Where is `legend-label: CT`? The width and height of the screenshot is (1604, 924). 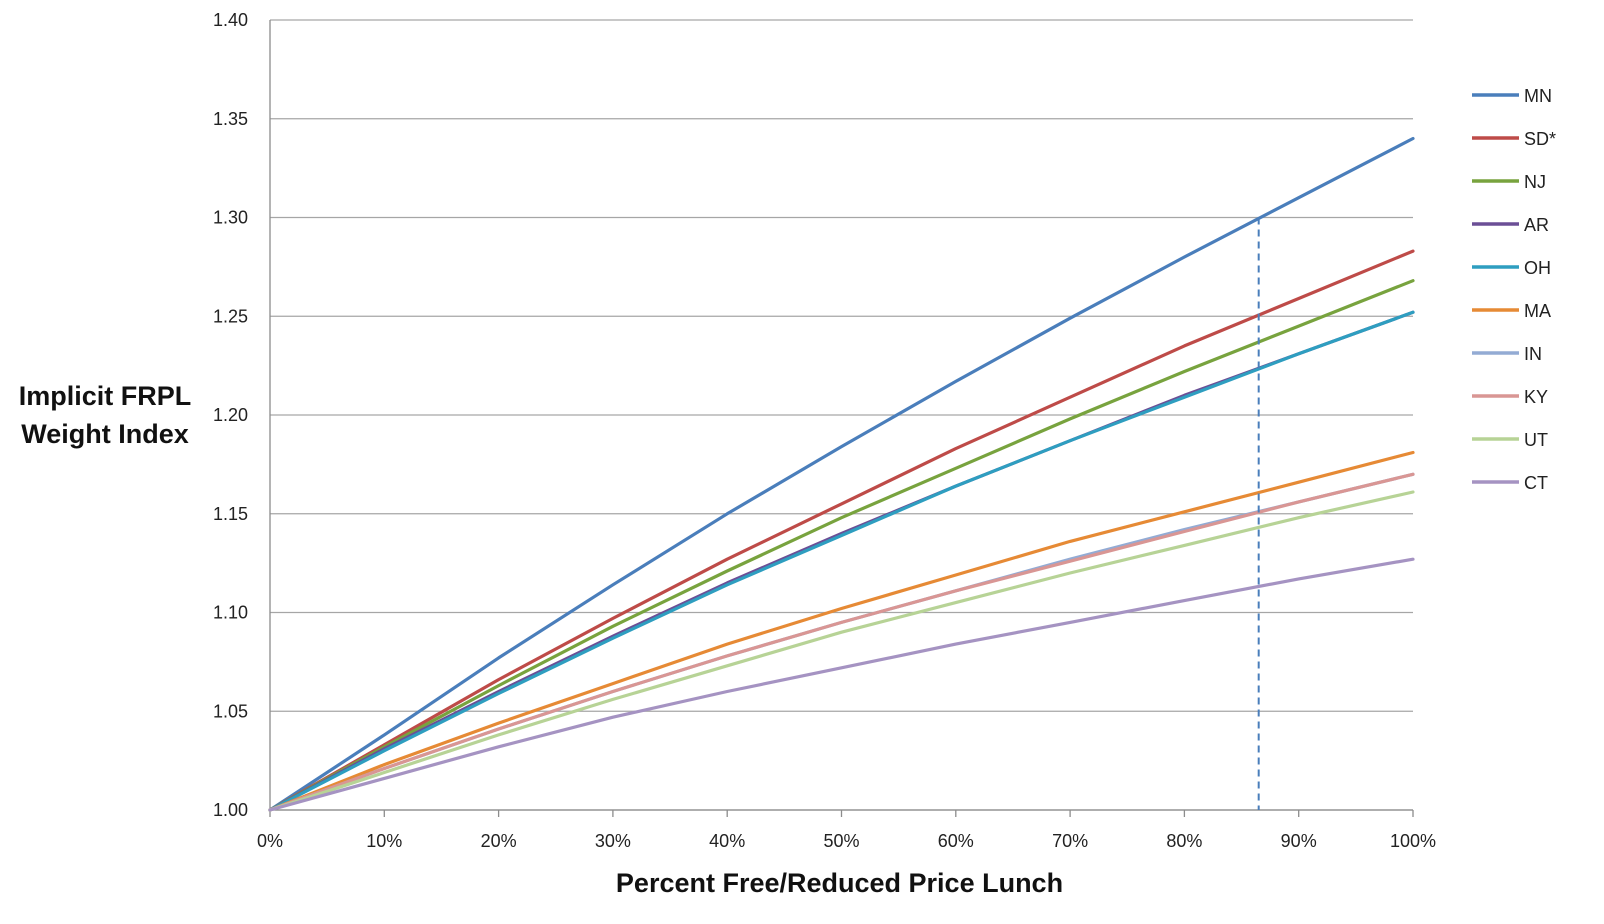
legend-label: CT is located at coordinates (1536, 483).